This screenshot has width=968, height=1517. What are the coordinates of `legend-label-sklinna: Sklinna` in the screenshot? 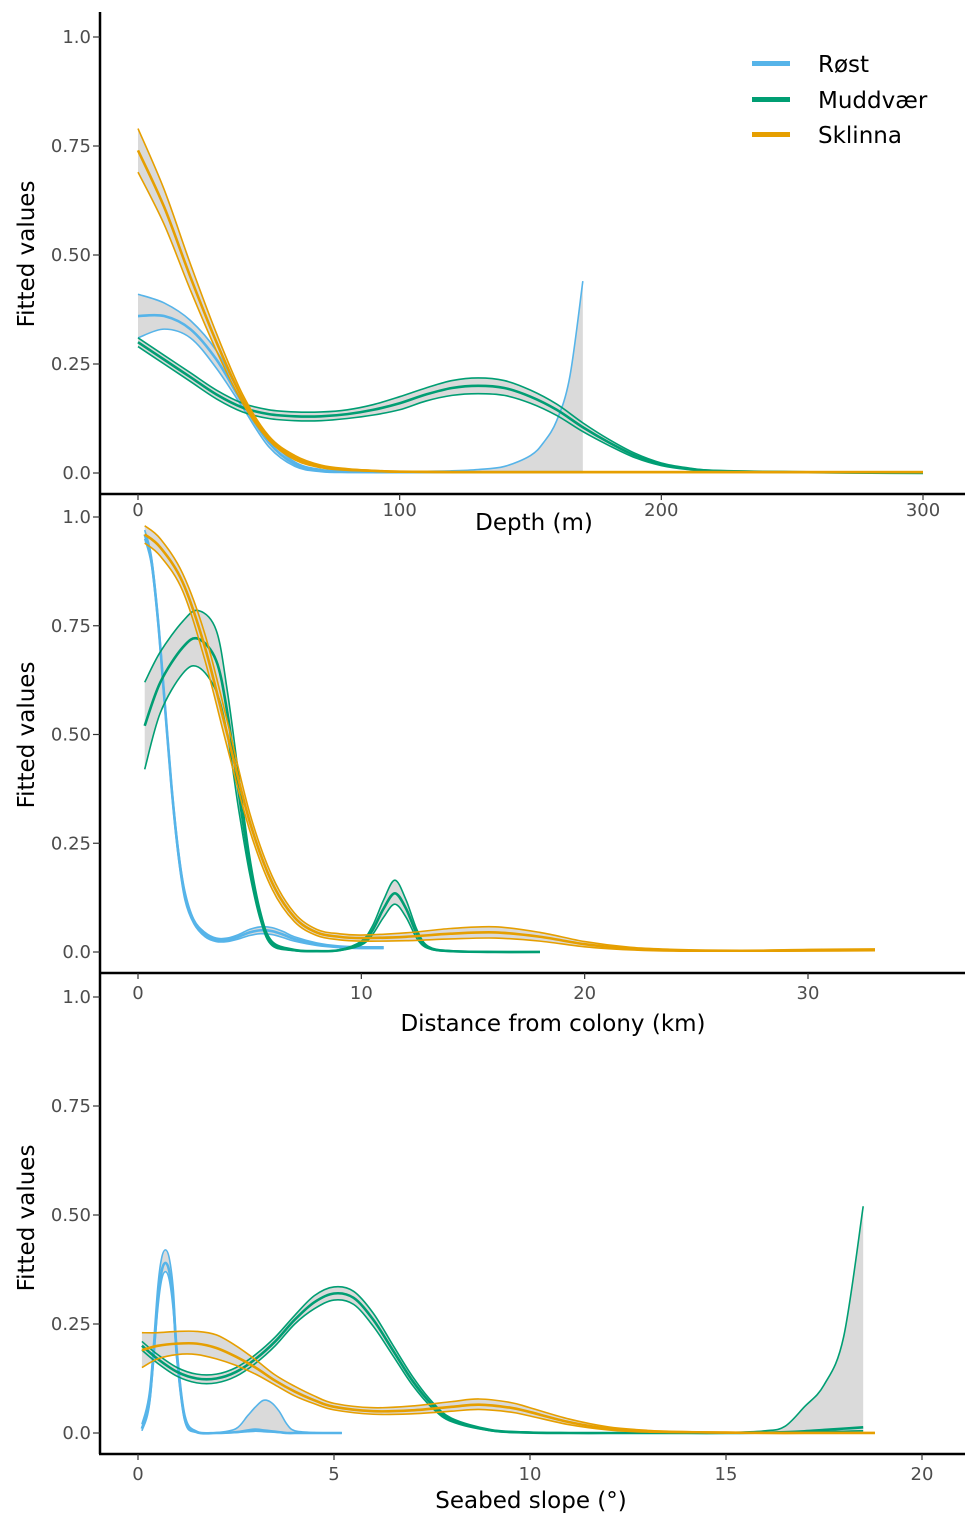 It's located at (860, 136).